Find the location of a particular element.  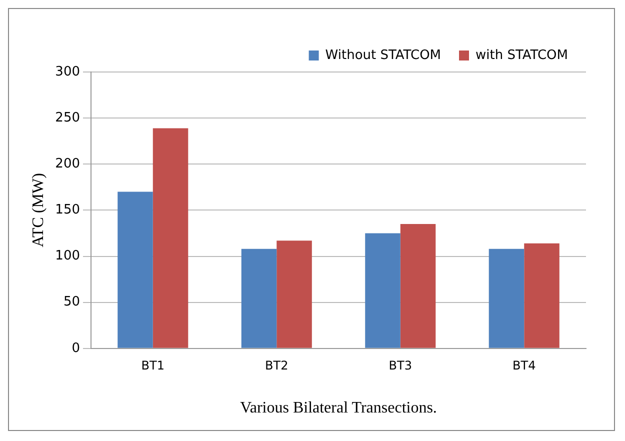

x-axis-title: Various Bilateral Transections. is located at coordinates (338, 408).